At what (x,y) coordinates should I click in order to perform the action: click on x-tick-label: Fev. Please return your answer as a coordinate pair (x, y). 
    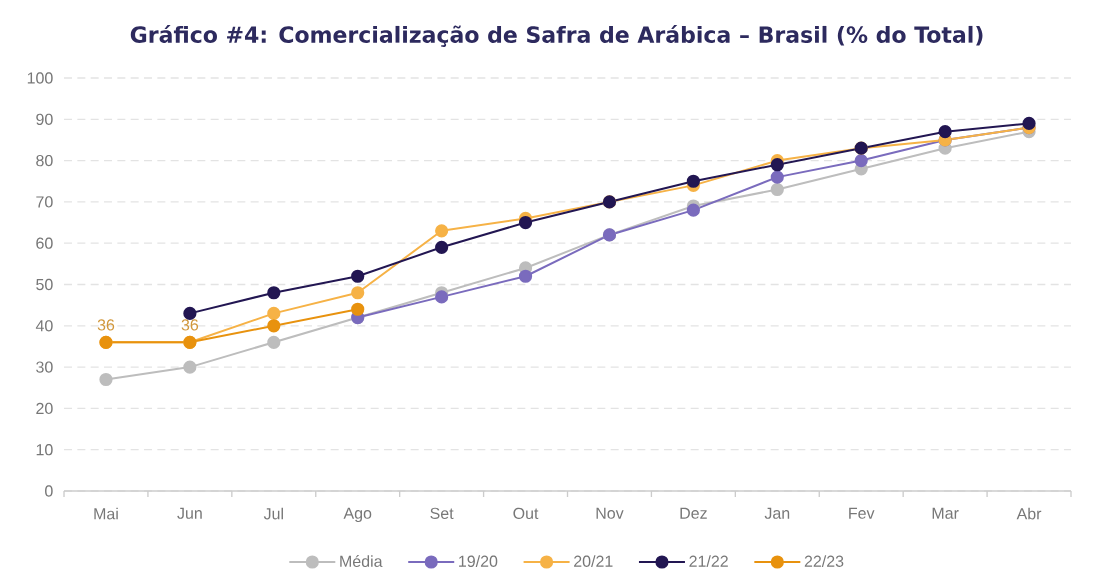
    Looking at the image, I should click on (862, 513).